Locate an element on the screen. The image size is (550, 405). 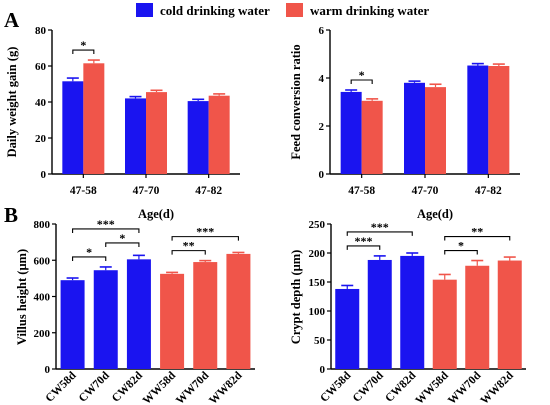
y-tick-label: 2 is located at coordinates (322, 127).